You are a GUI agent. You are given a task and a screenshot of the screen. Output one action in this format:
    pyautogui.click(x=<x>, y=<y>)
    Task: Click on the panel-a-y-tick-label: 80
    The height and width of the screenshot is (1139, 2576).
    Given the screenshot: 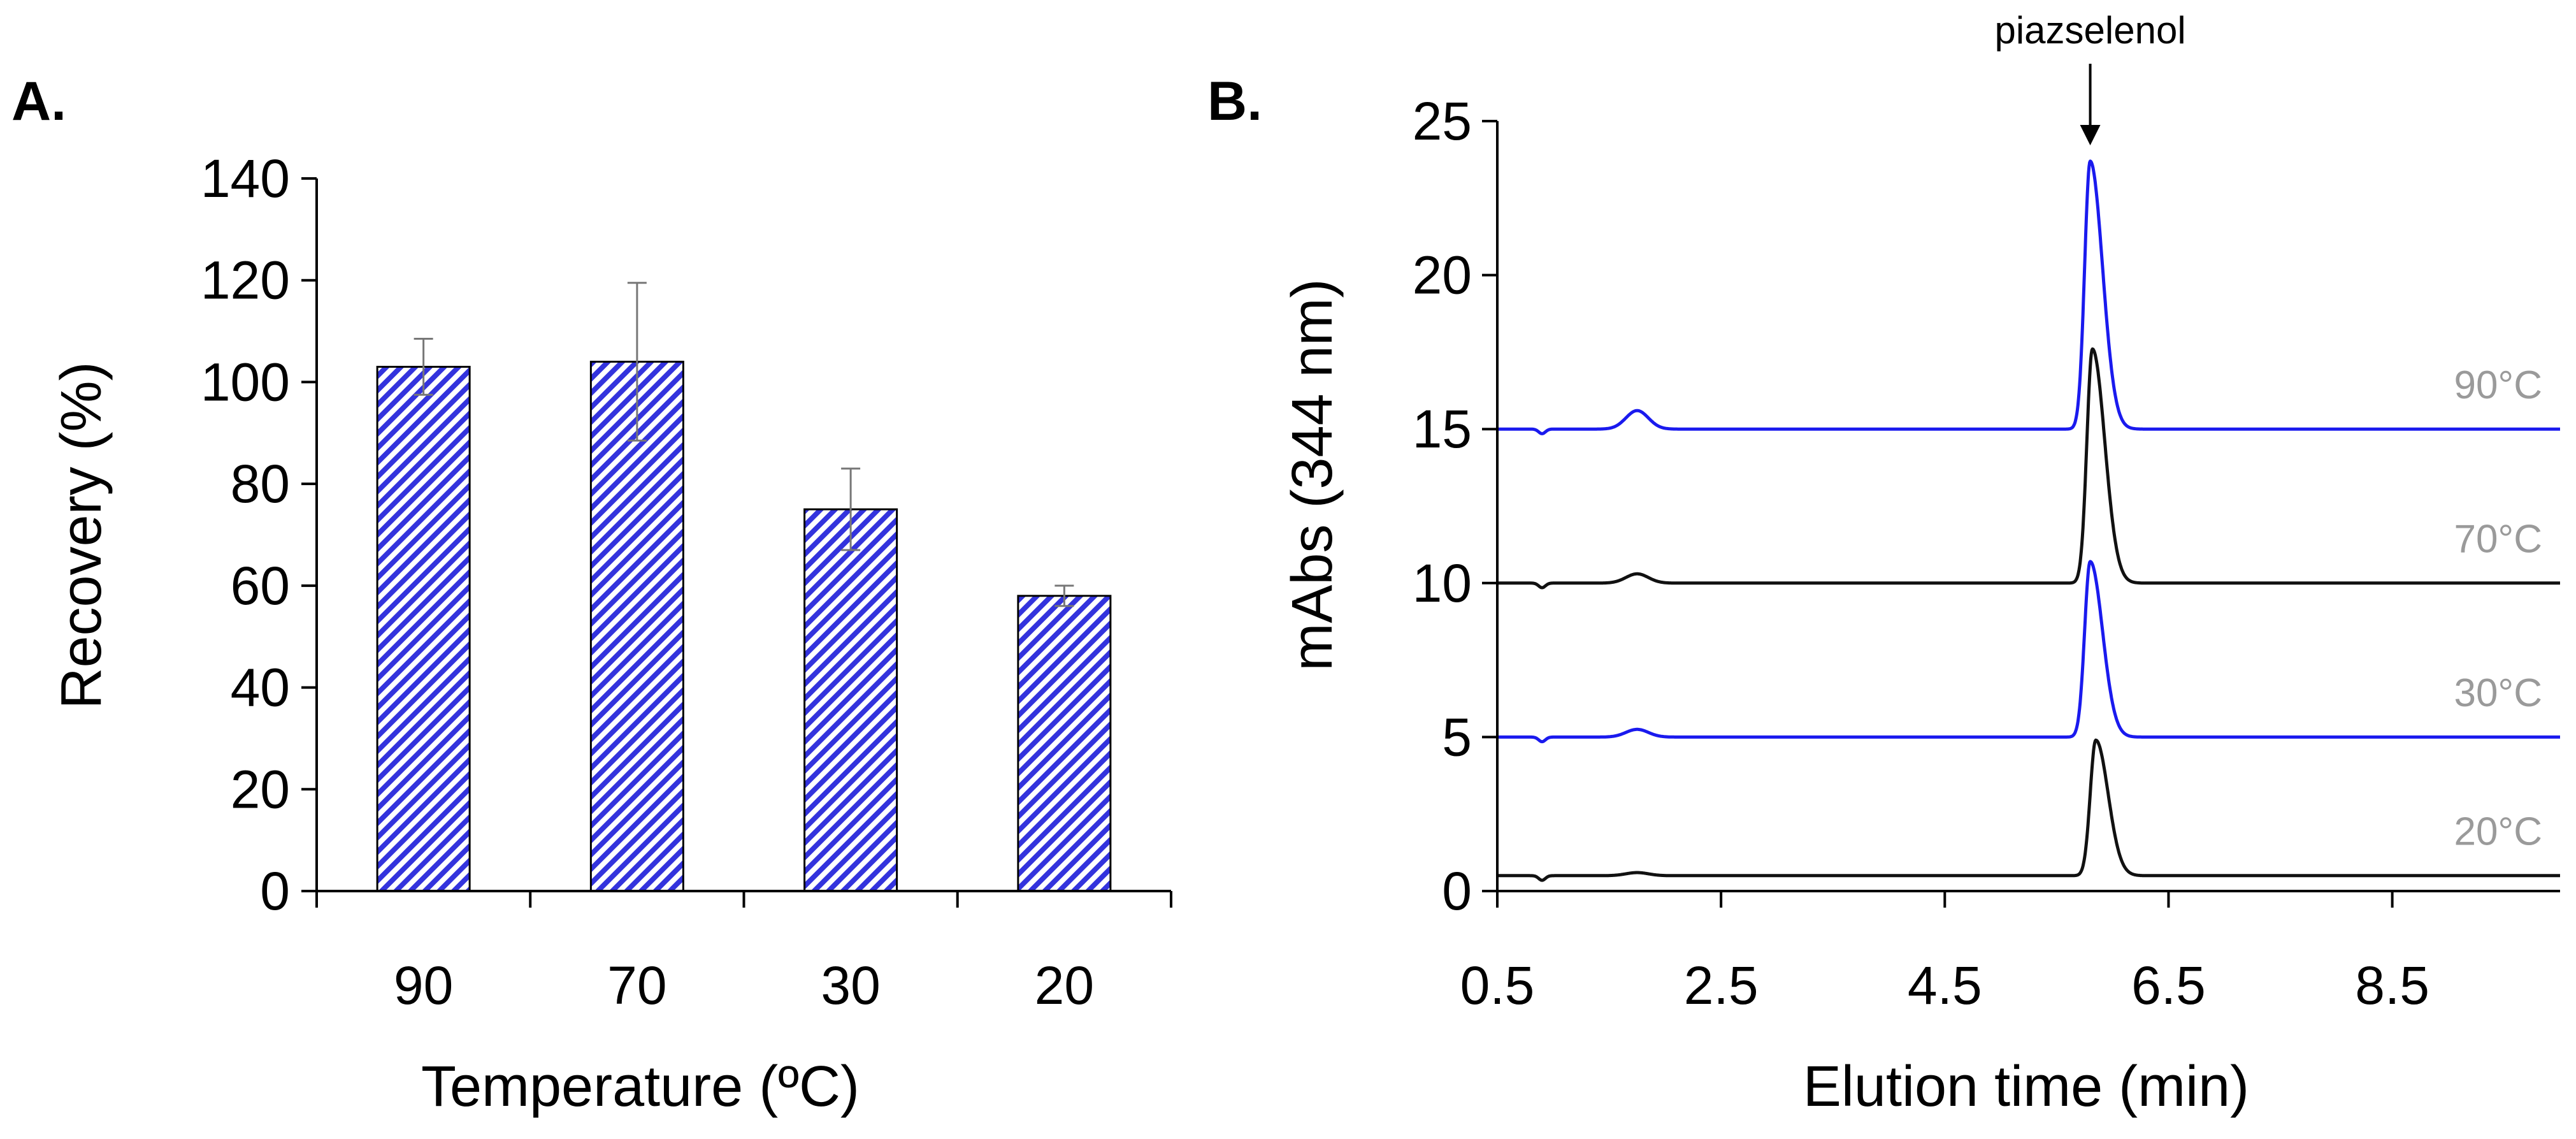 What is the action you would take?
    pyautogui.click(x=260, y=484)
    